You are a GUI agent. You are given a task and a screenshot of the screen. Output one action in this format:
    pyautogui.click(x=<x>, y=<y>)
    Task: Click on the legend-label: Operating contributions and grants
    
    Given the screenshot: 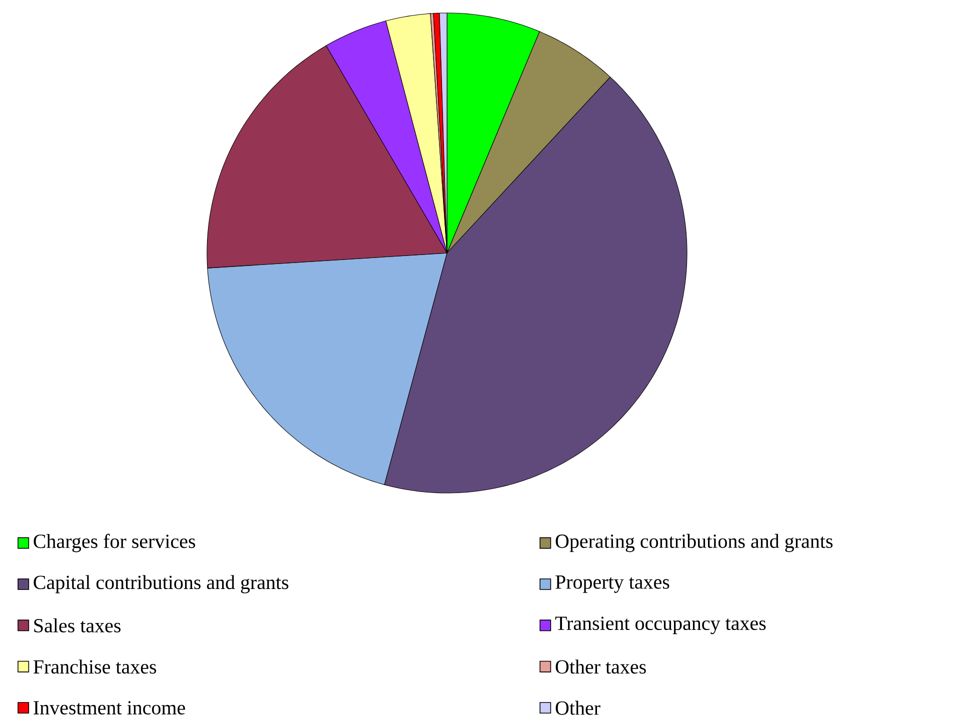 What is the action you would take?
    pyautogui.click(x=694, y=543)
    